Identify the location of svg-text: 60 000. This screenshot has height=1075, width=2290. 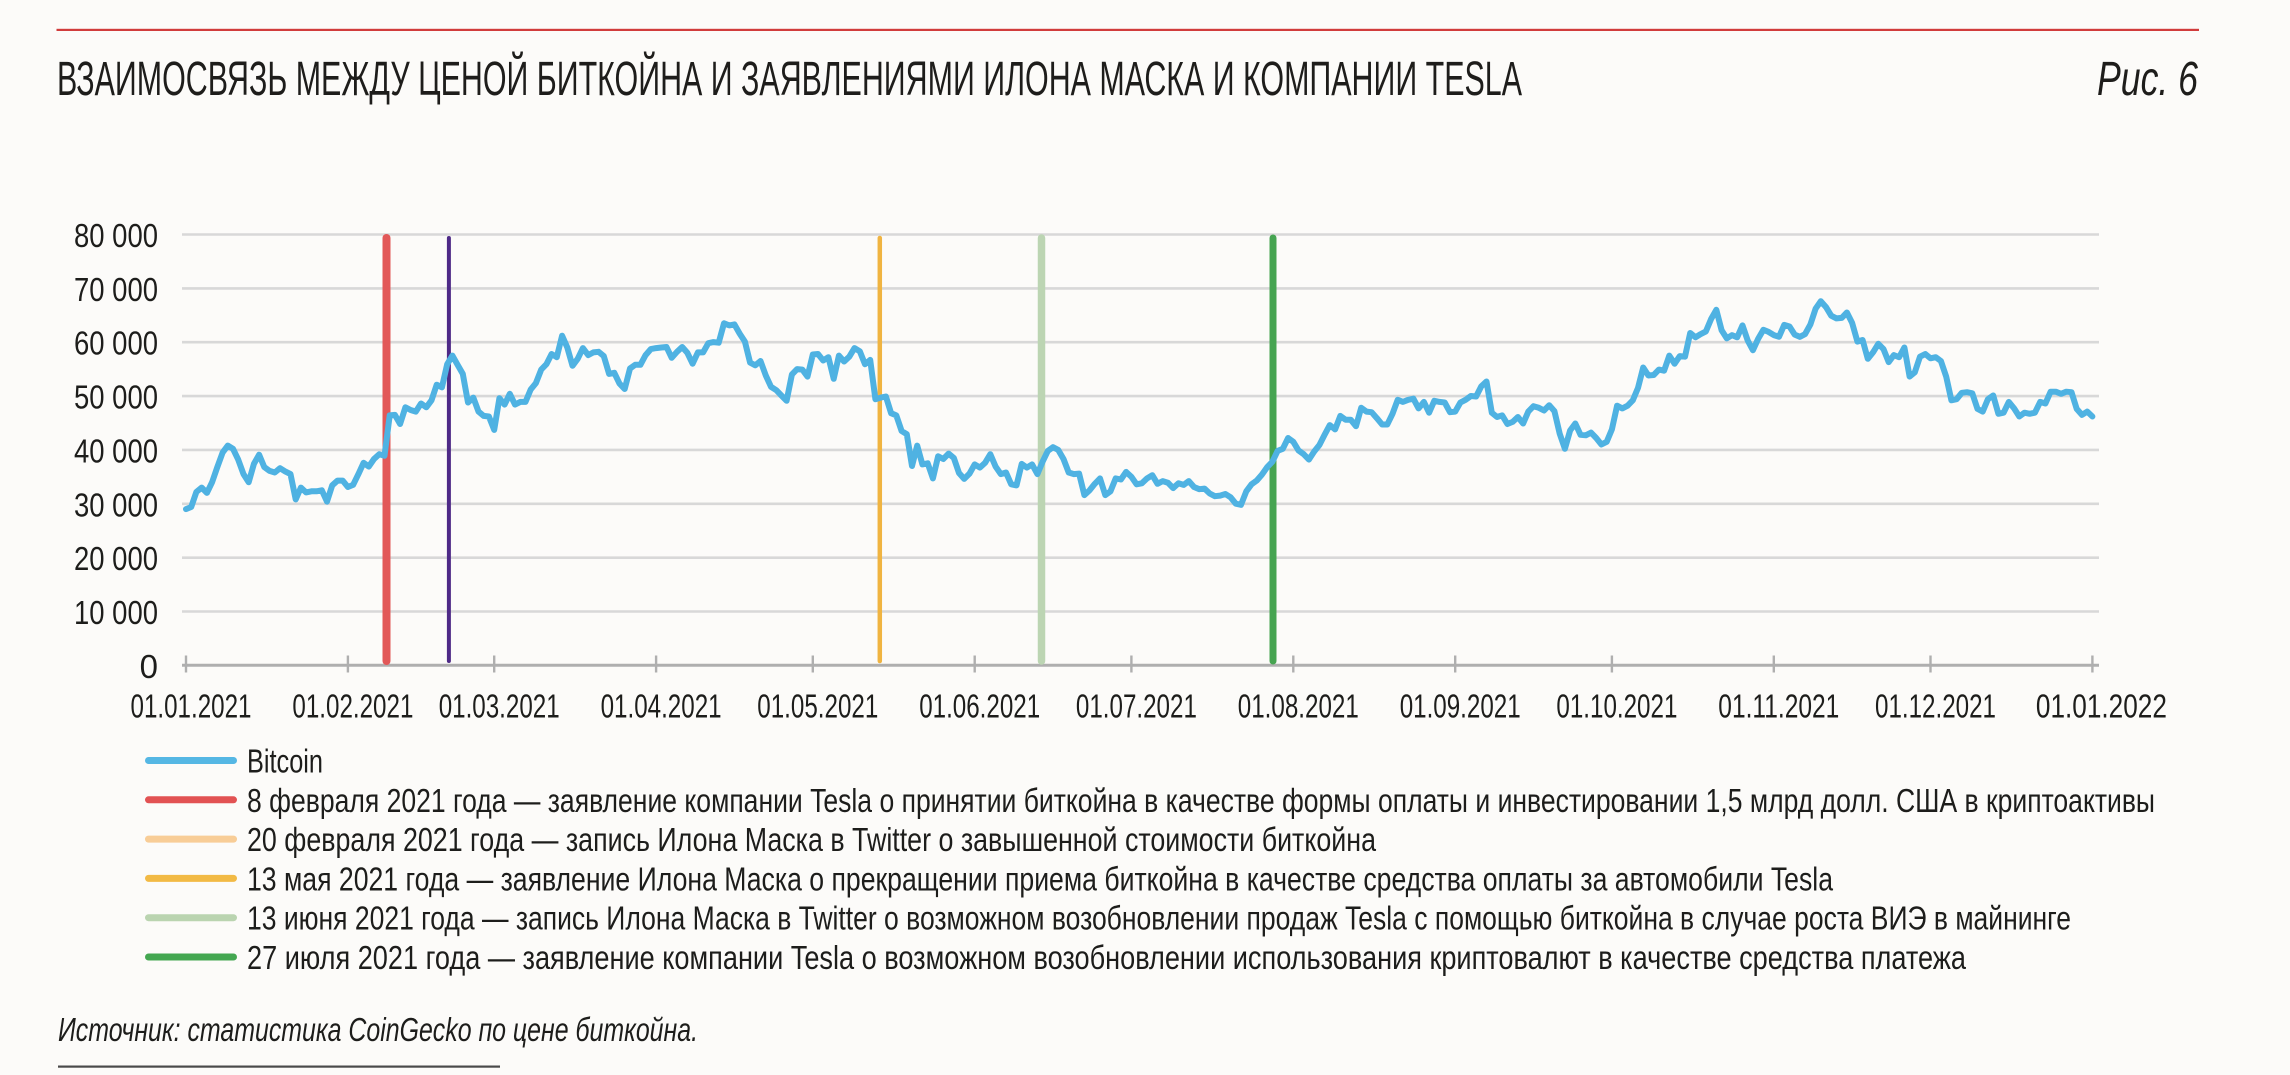
(116, 343).